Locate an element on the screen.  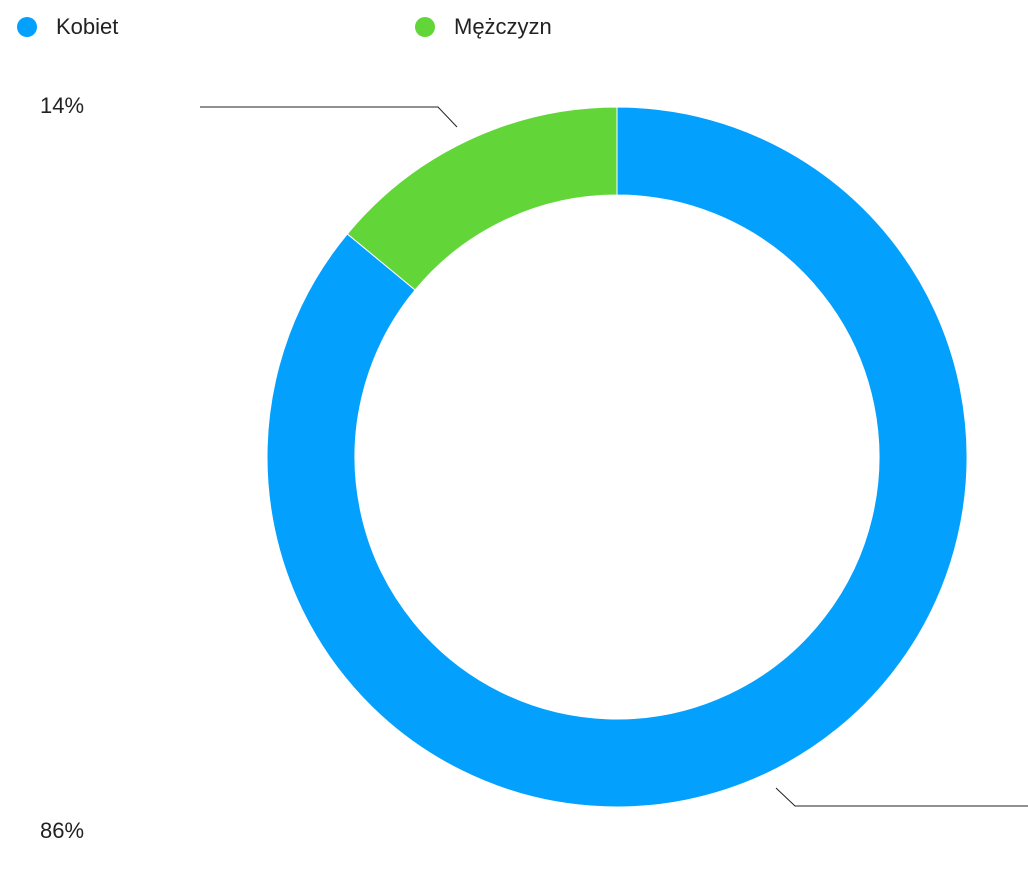
data-label: 86% is located at coordinates (62, 830).